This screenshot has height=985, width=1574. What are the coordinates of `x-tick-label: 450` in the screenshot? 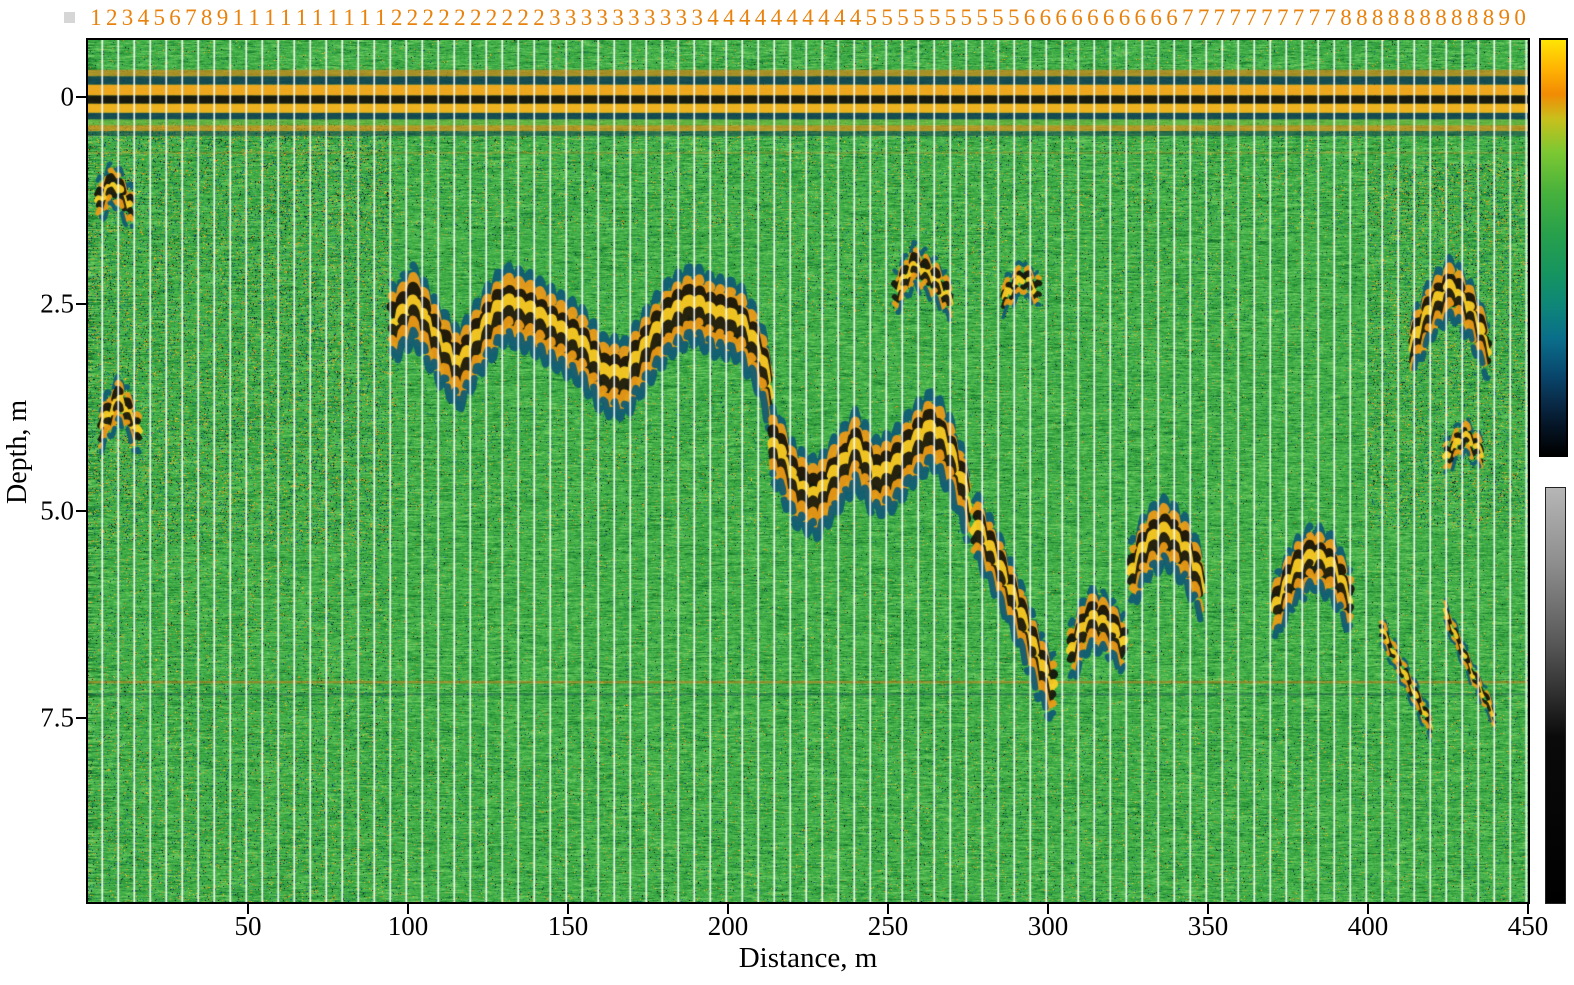 It's located at (1528, 926).